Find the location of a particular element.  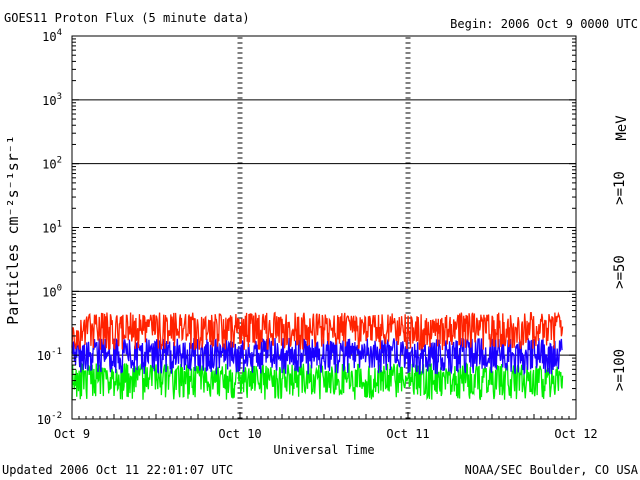

energy-unit-label: MeV is located at coordinates (622, 128).